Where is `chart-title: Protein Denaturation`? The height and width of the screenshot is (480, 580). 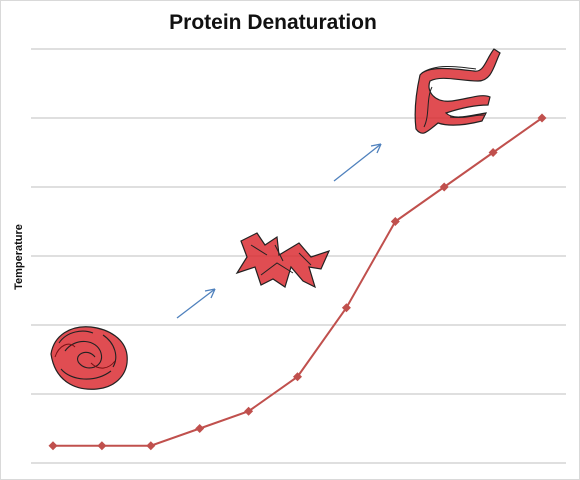 chart-title: Protein Denaturation is located at coordinates (273, 22).